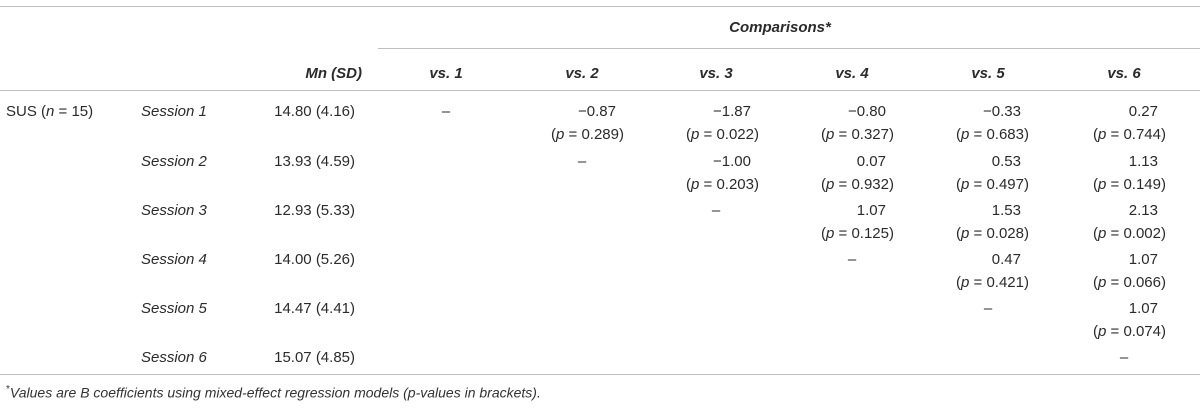 The image size is (1200, 408). I want to click on p-value-text: = 0.683), so click(999, 134).